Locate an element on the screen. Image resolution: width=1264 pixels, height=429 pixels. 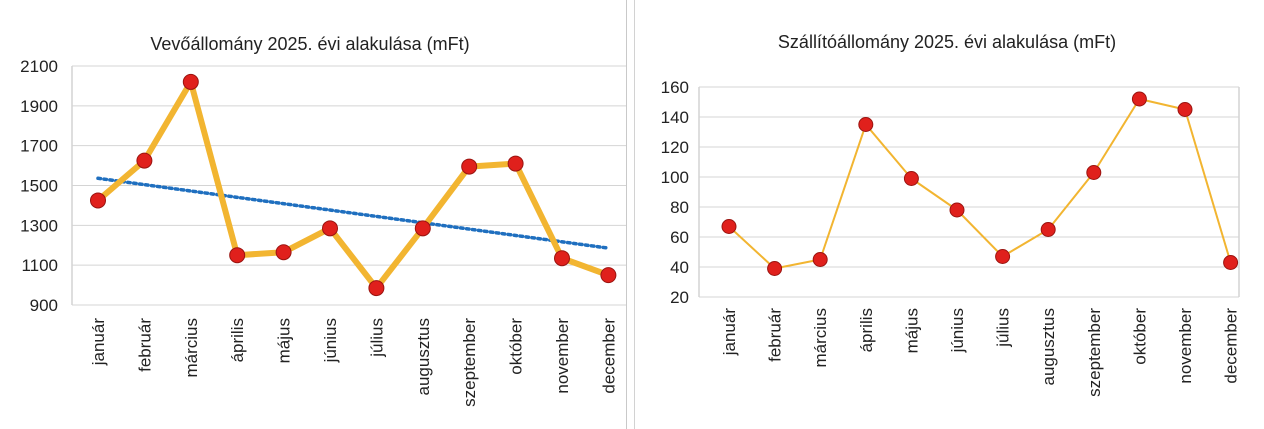
y-tick-label: 20 is located at coordinates (679, 297).